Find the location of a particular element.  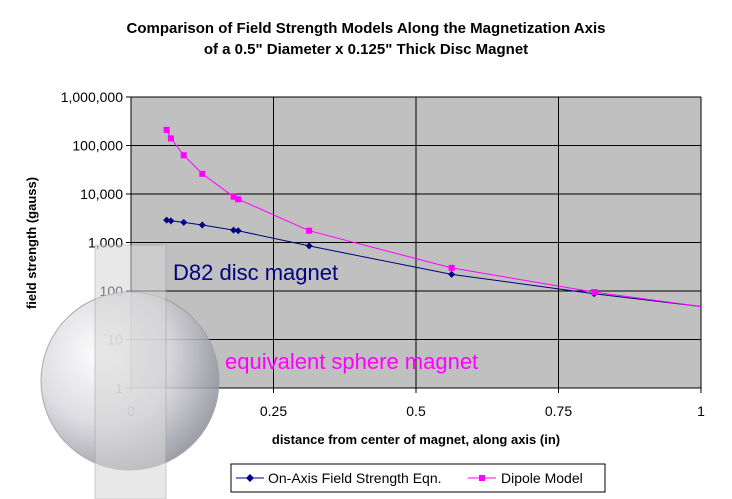

y-tick-label: 100,000 is located at coordinates (97, 146).